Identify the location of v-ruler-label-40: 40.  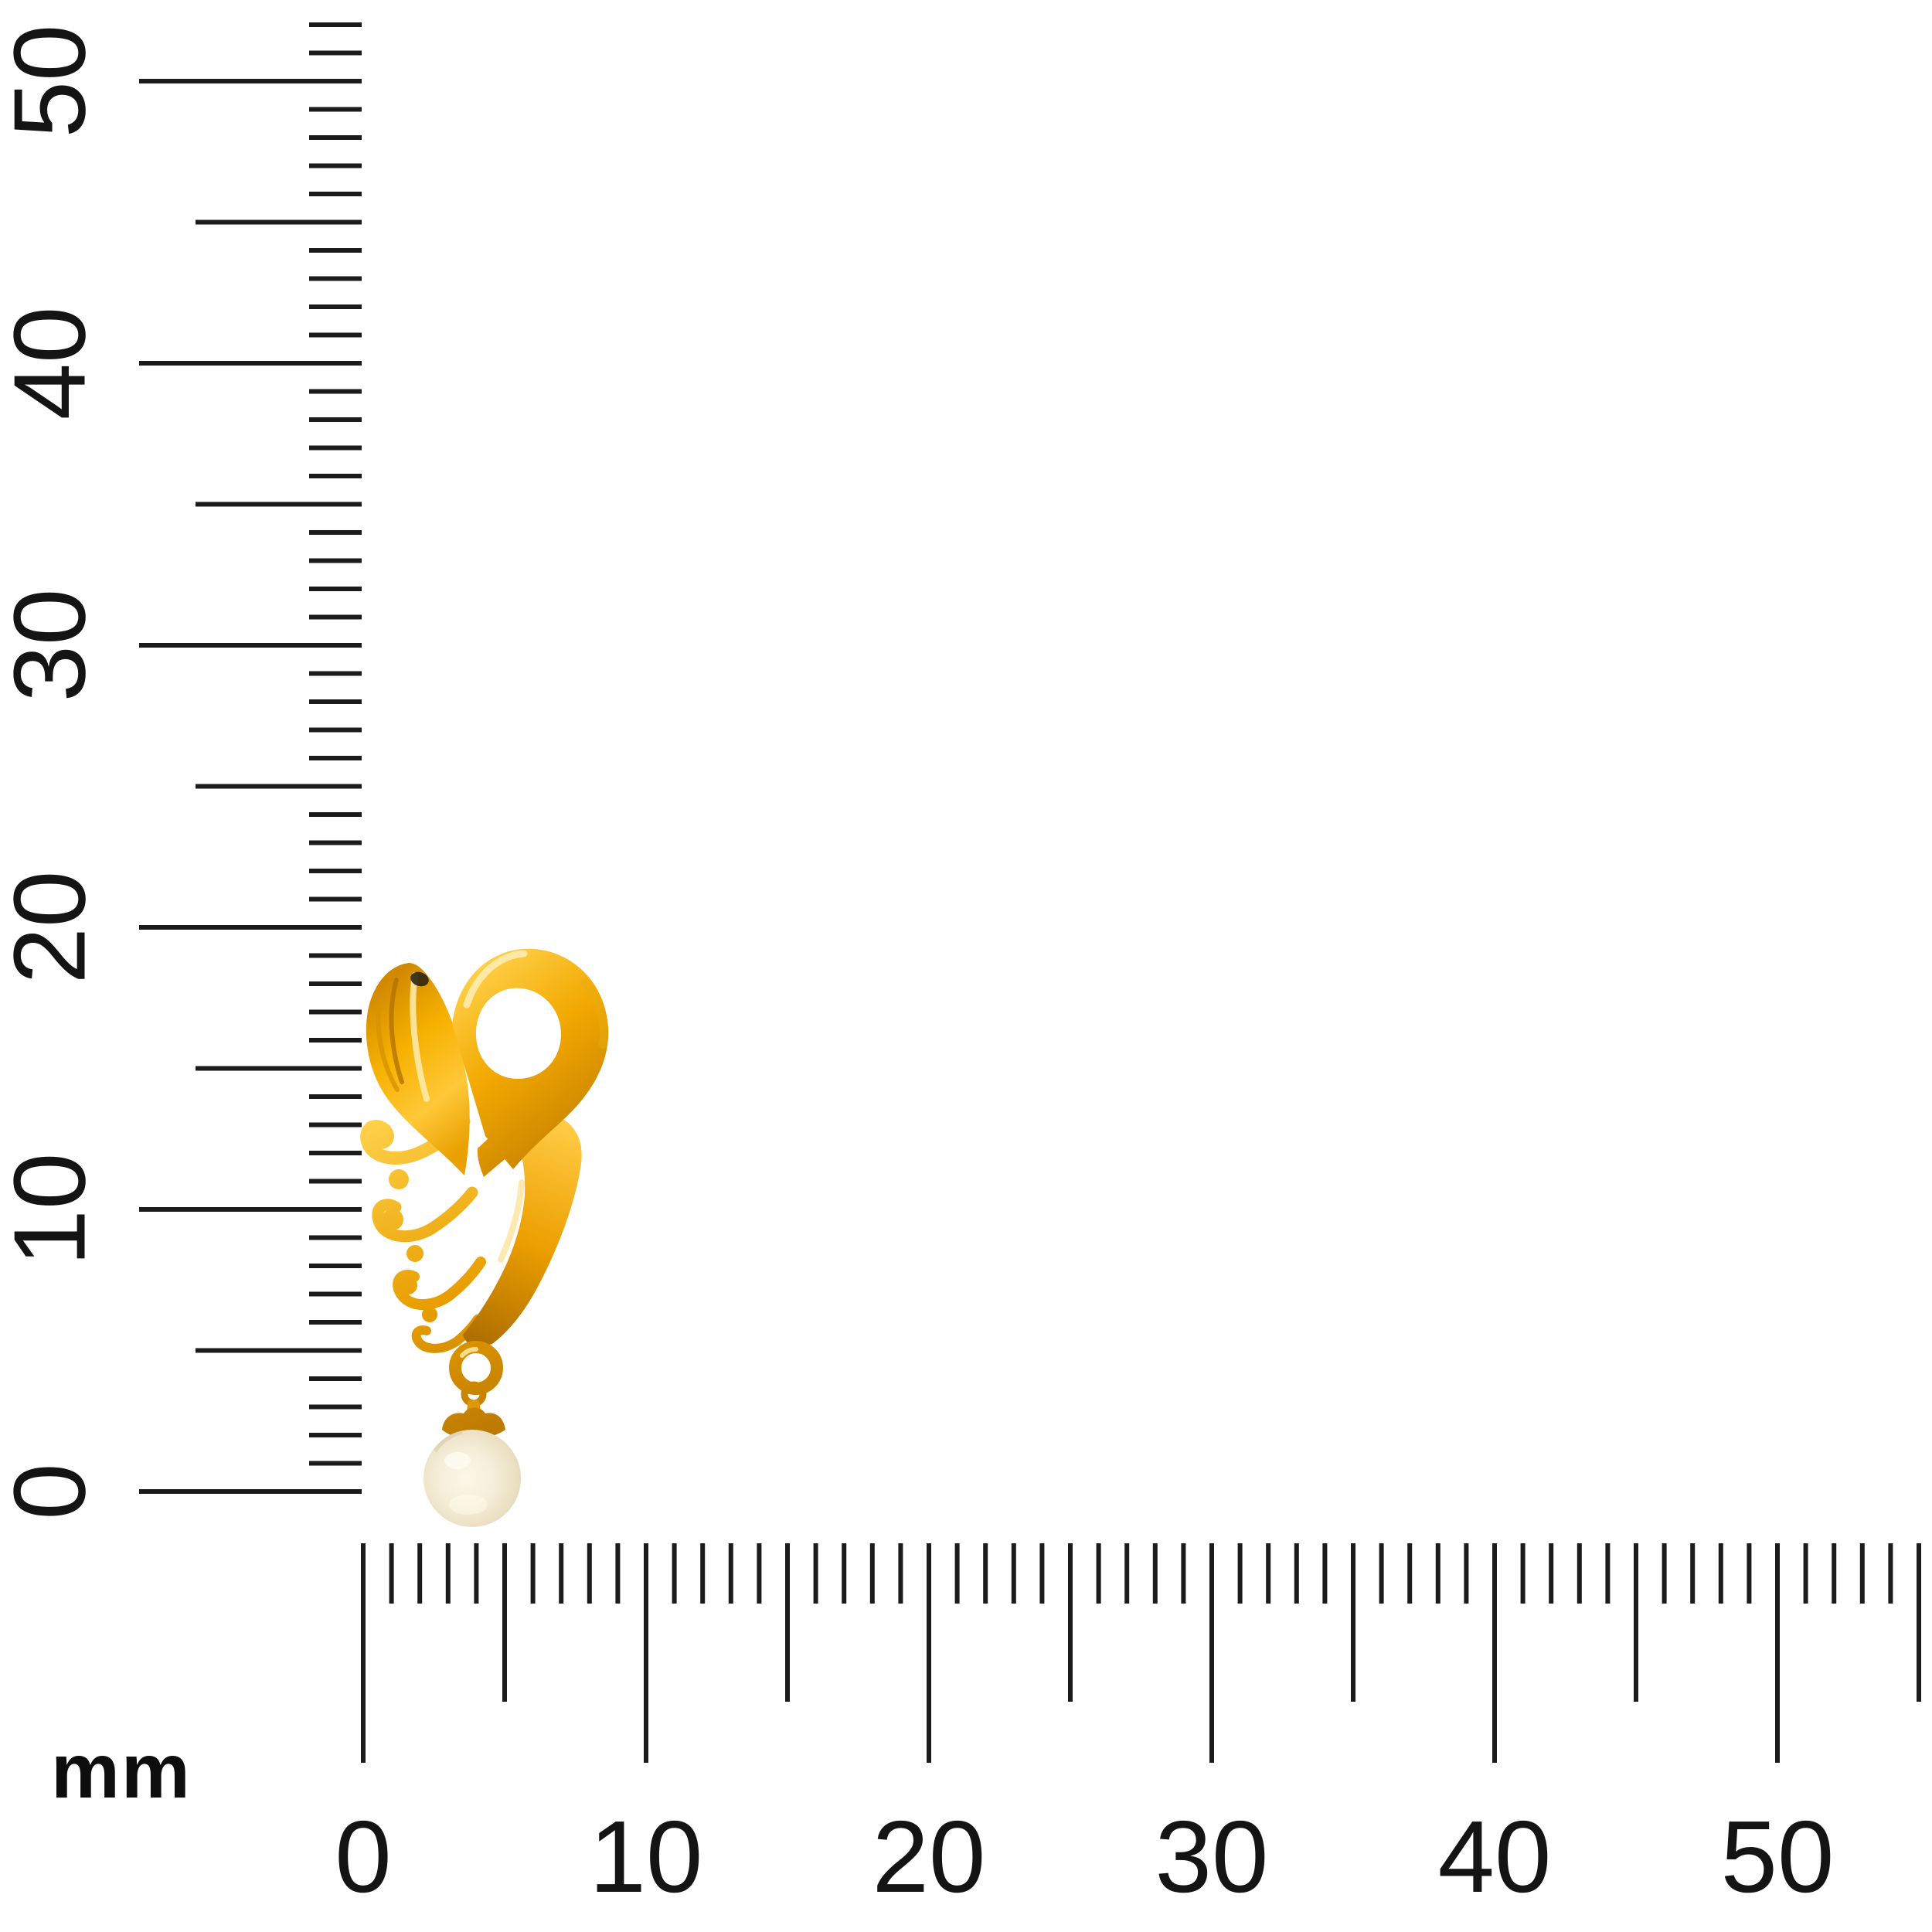
(54, 364).